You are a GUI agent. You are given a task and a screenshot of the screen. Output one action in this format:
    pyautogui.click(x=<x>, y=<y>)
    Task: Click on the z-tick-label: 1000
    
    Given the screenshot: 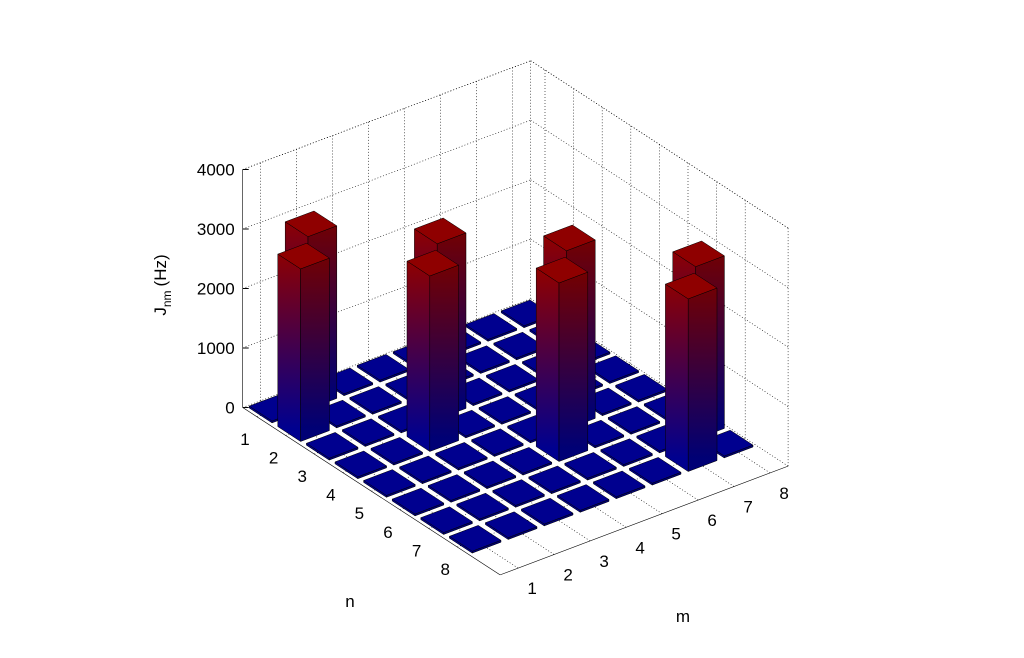 What is the action you would take?
    pyautogui.click(x=216, y=348)
    